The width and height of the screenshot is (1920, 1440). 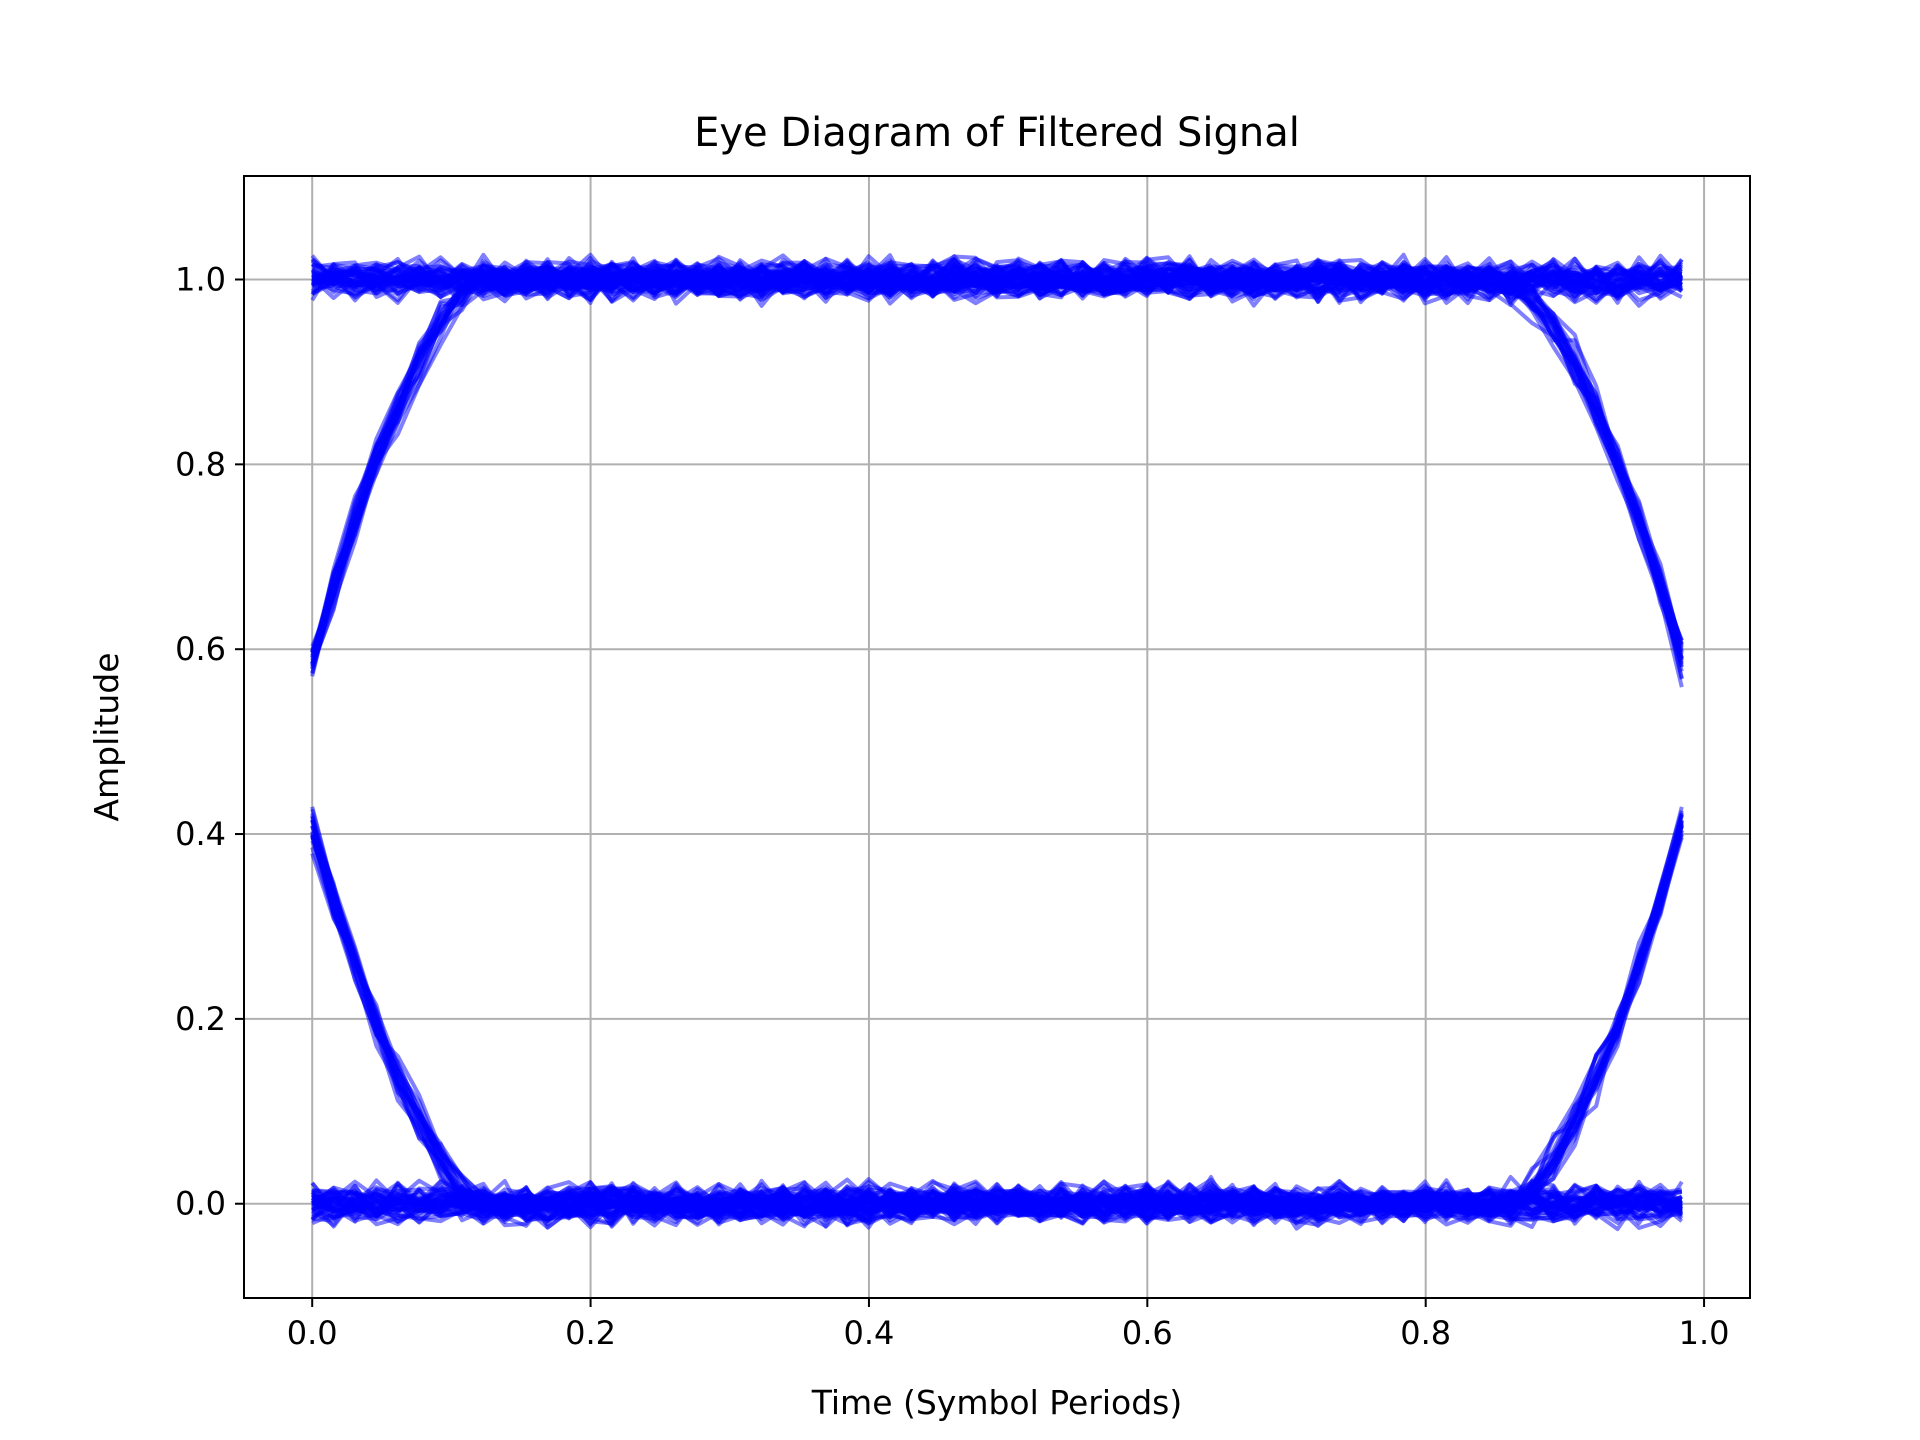 What do you see at coordinates (997, 1402) in the screenshot?
I see `x-axis-label: Time (Symbol Periods)` at bounding box center [997, 1402].